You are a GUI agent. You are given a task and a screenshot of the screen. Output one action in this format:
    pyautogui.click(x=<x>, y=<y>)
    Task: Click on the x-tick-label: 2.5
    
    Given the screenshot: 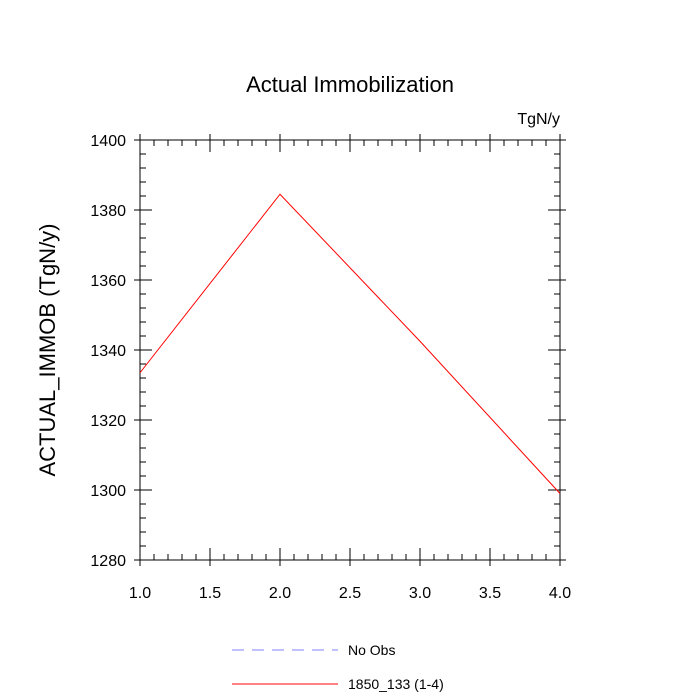 What is the action you would take?
    pyautogui.click(x=350, y=593)
    